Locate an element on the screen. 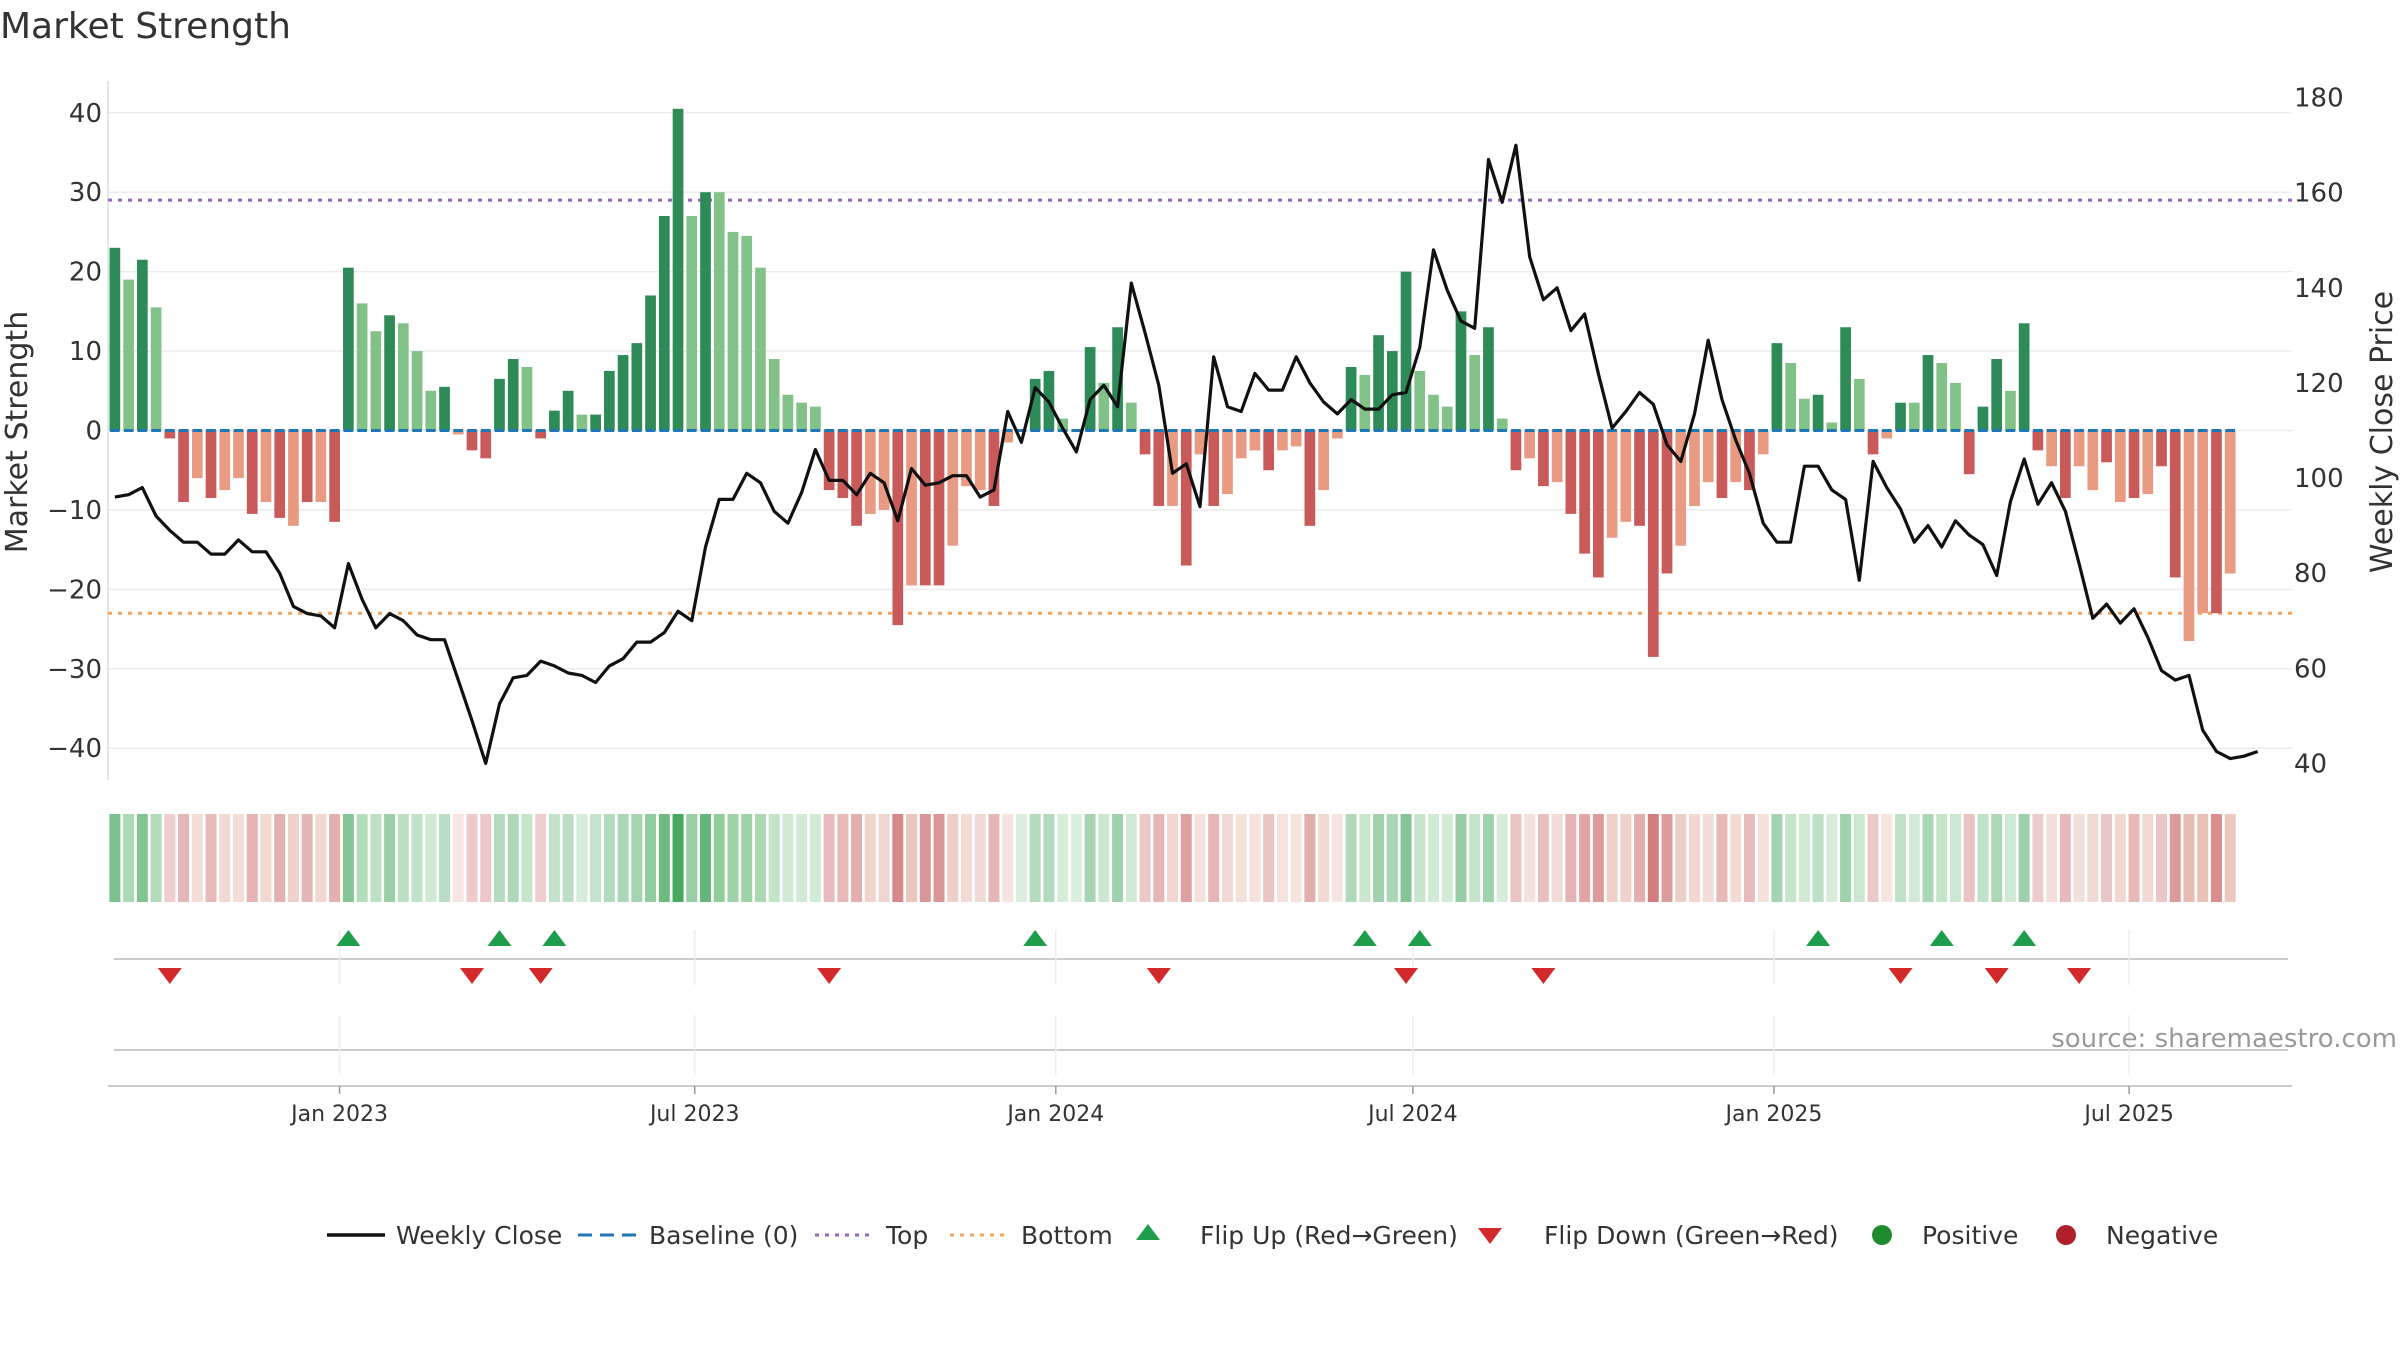 This screenshot has width=2400, height=1350. legend-flip-down-label: Flip Down (Green→Red) is located at coordinates (1691, 1235).